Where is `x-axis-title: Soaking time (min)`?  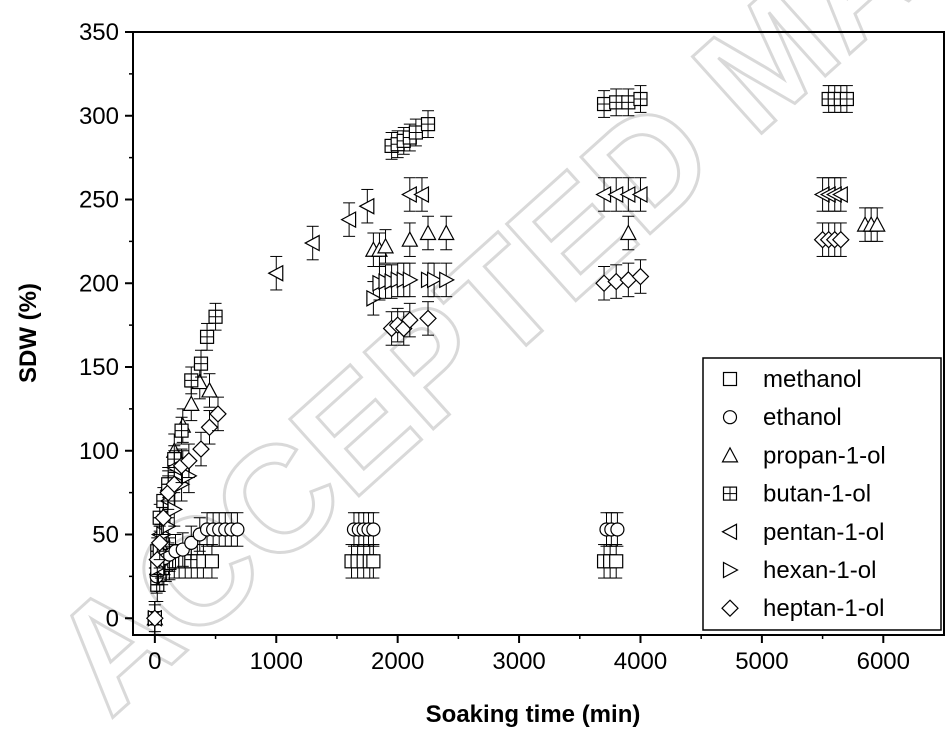 x-axis-title: Soaking time (min) is located at coordinates (533, 714).